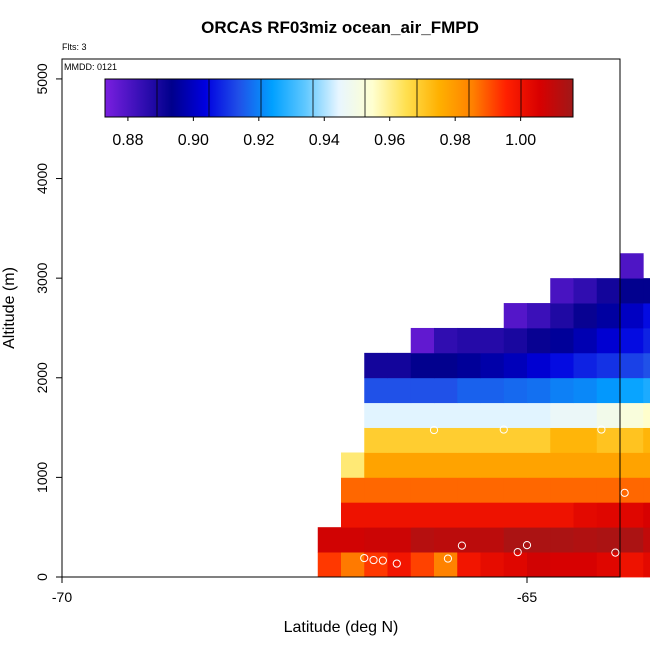 Image resolution: width=650 pixels, height=650 pixels. I want to click on chart-title: ORCAS RF03miz ocean_air_FMPD, so click(340, 27).